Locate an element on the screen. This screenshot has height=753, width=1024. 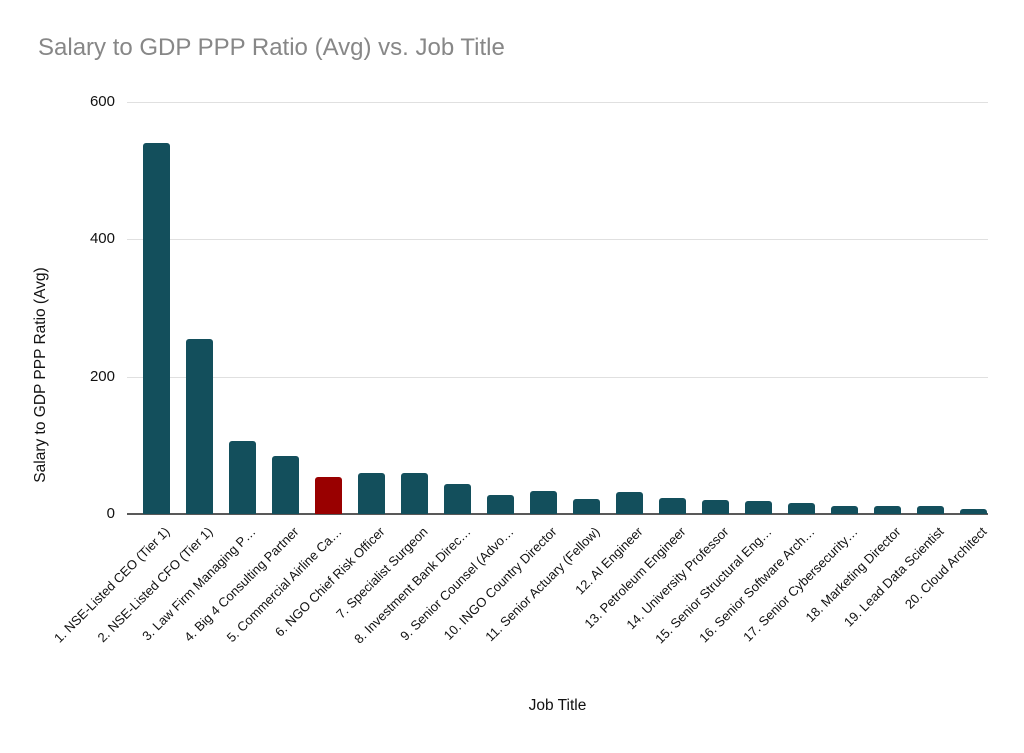
y-tick-label-400: 400 is located at coordinates (102, 239).